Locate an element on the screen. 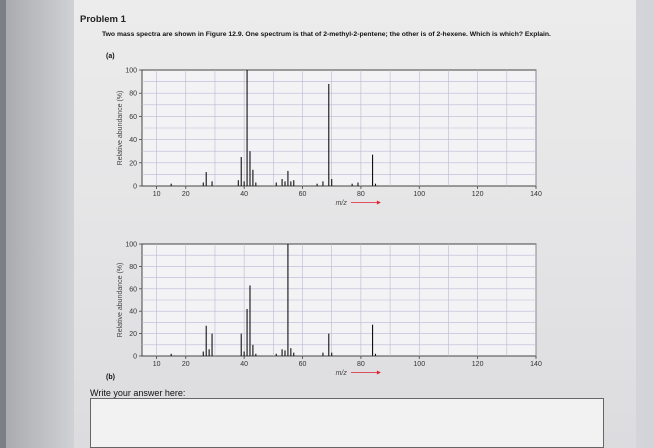 The width and height of the screenshot is (654, 448). problem-title: Problem 1 is located at coordinates (103, 19).